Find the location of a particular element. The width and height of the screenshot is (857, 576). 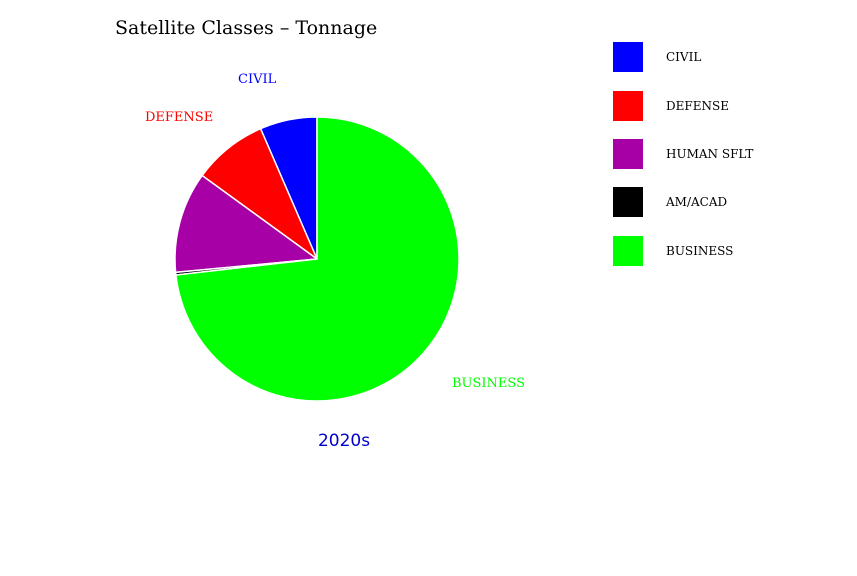

legend-label-defense: DEFENSE is located at coordinates (697, 106).